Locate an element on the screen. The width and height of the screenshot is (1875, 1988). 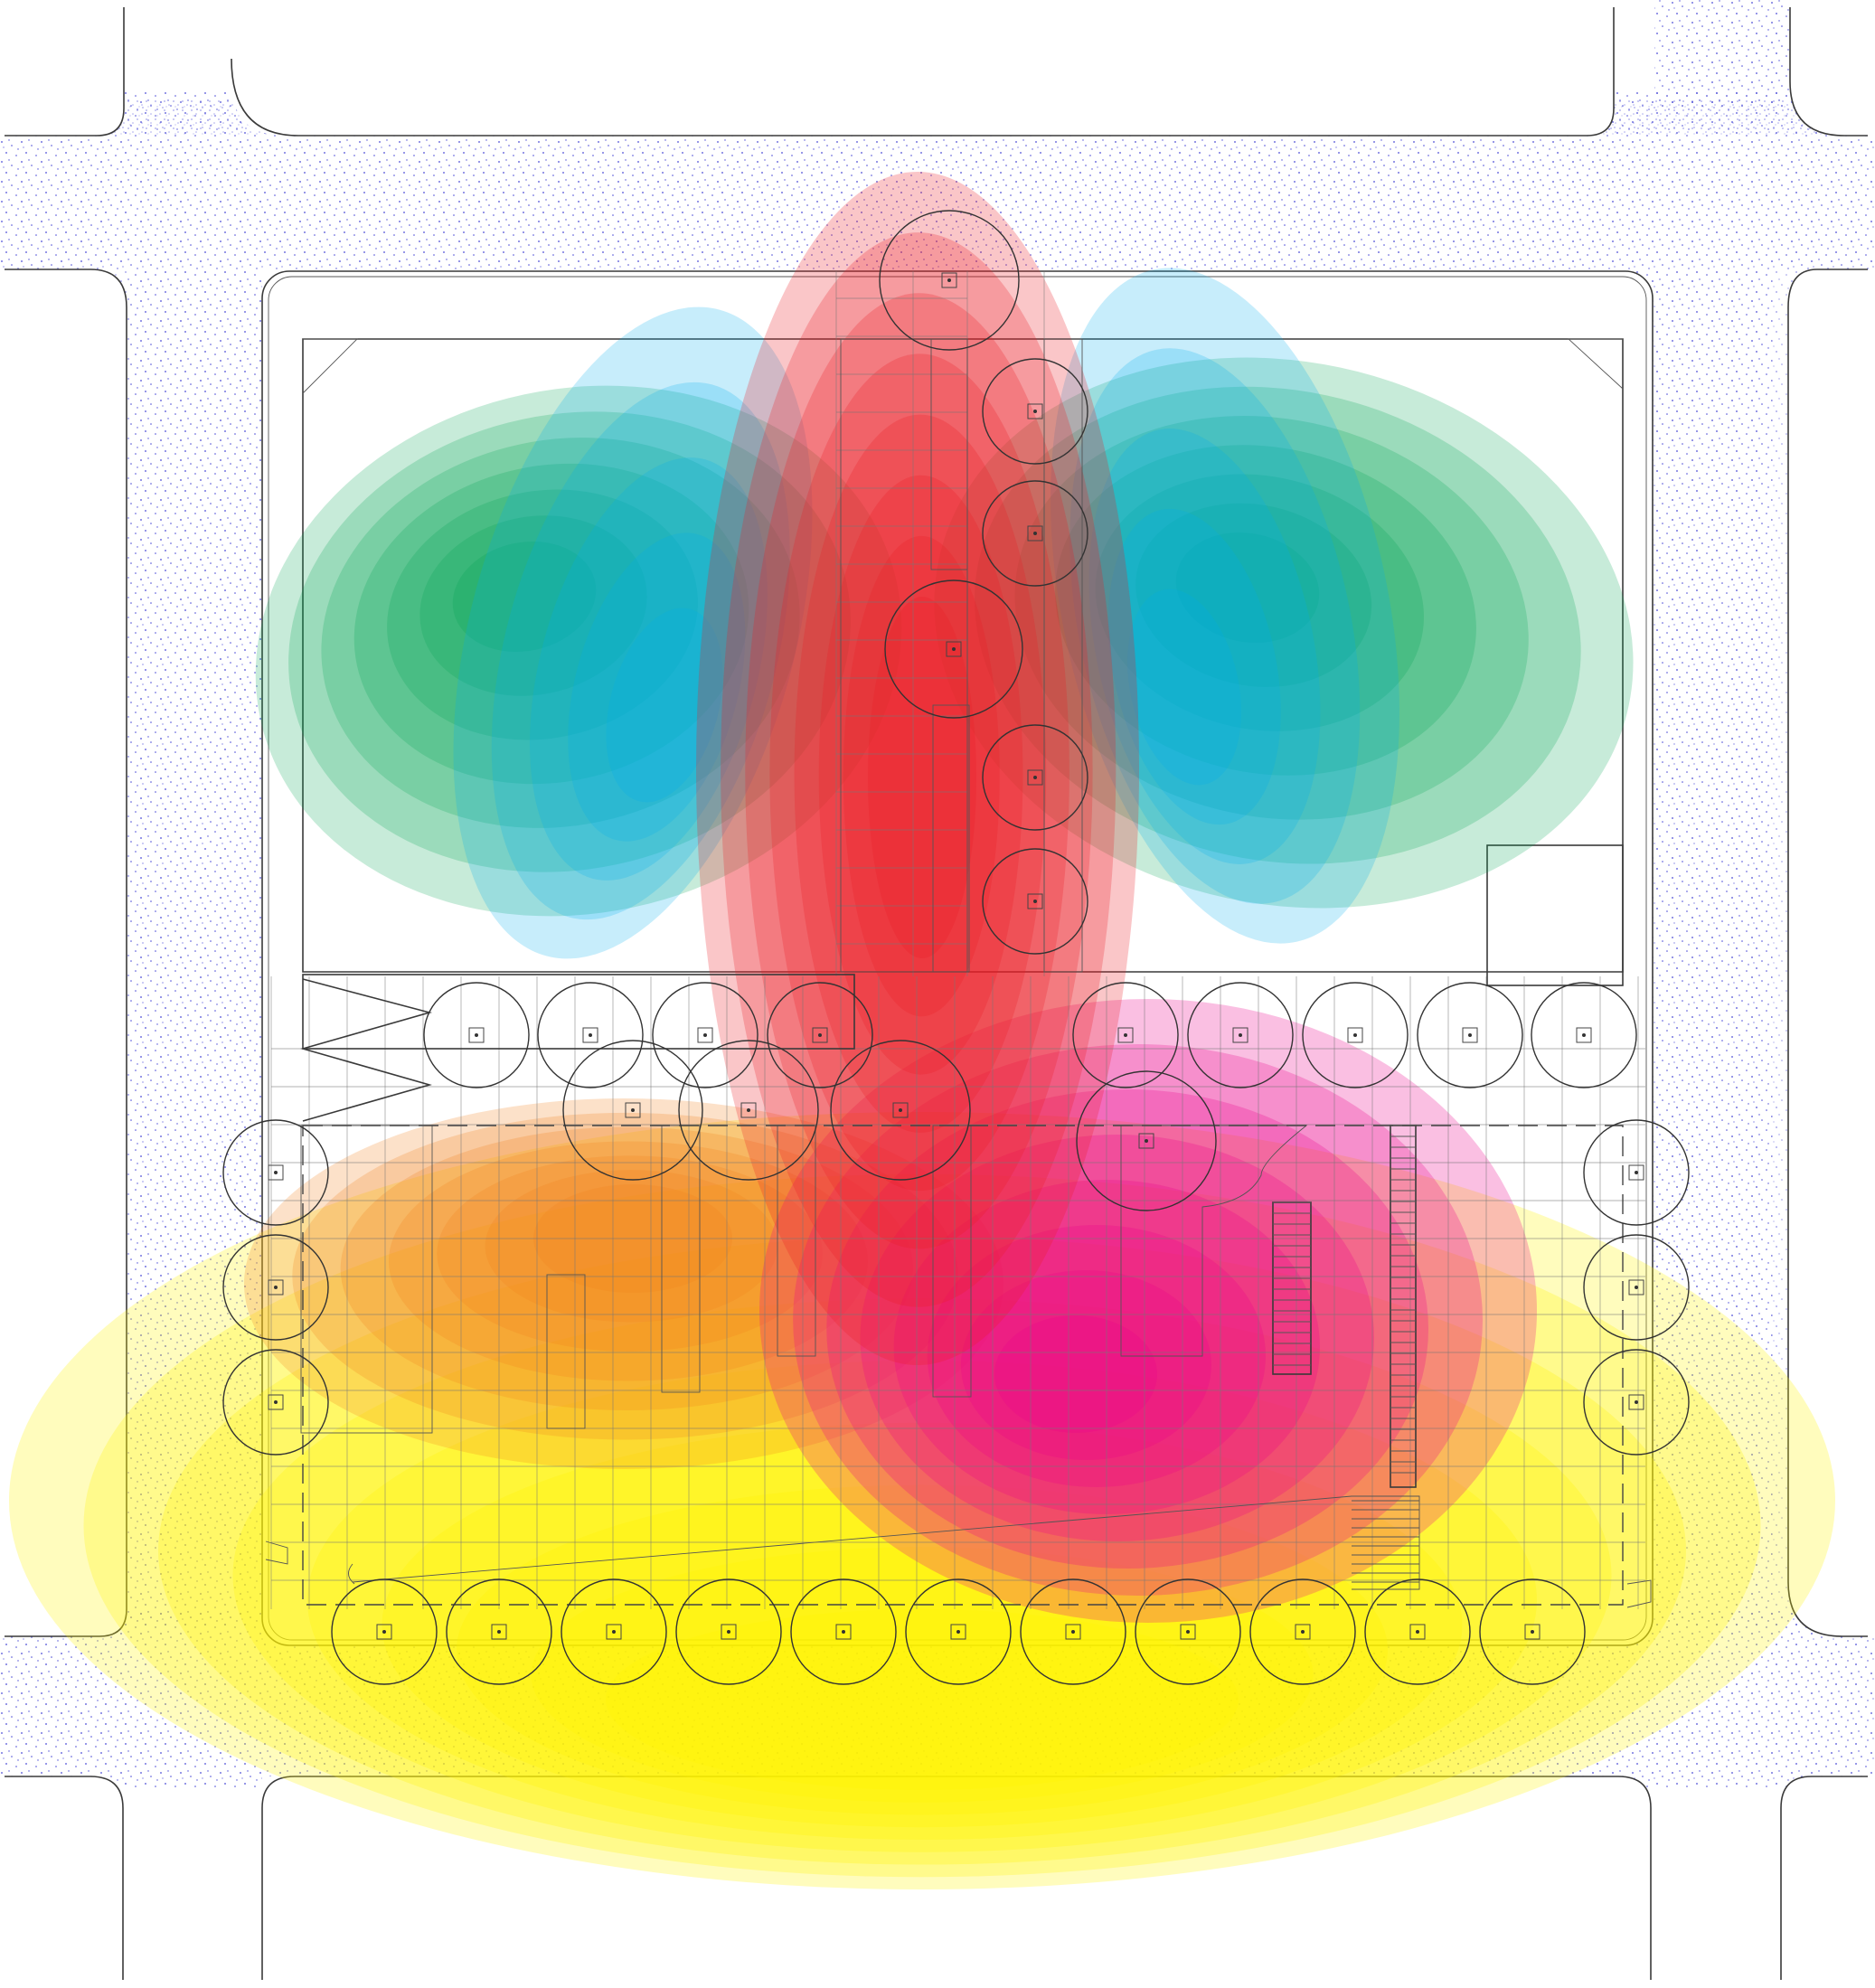
zone-orange is located at coordinates (624, 1283).